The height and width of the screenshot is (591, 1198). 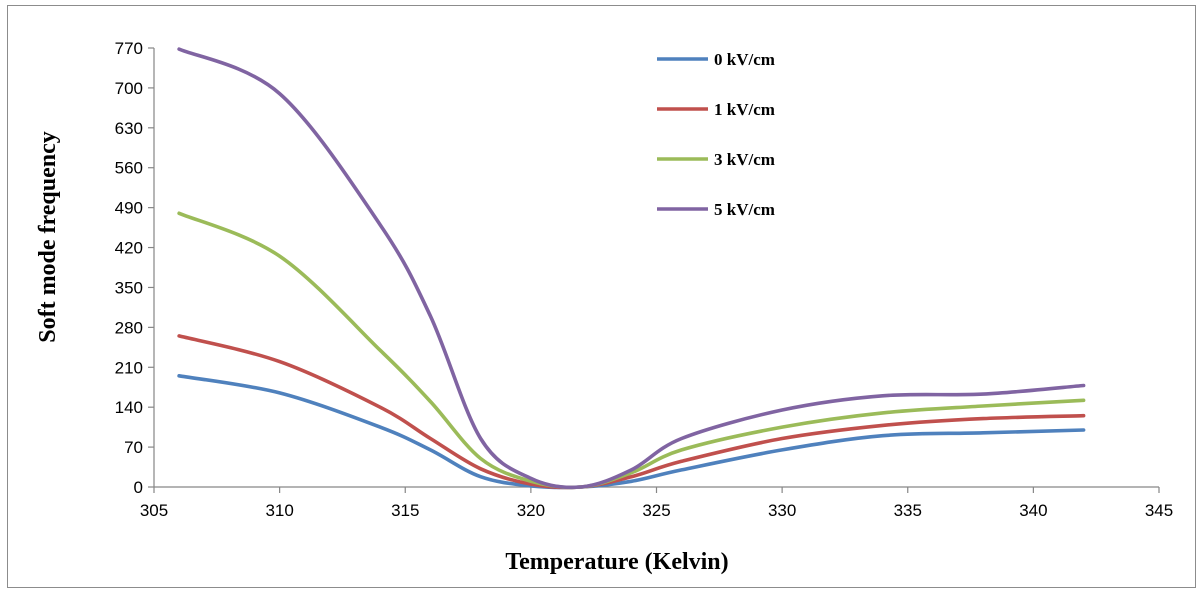 What do you see at coordinates (154, 510) in the screenshot?
I see `x-tick-label: 305` at bounding box center [154, 510].